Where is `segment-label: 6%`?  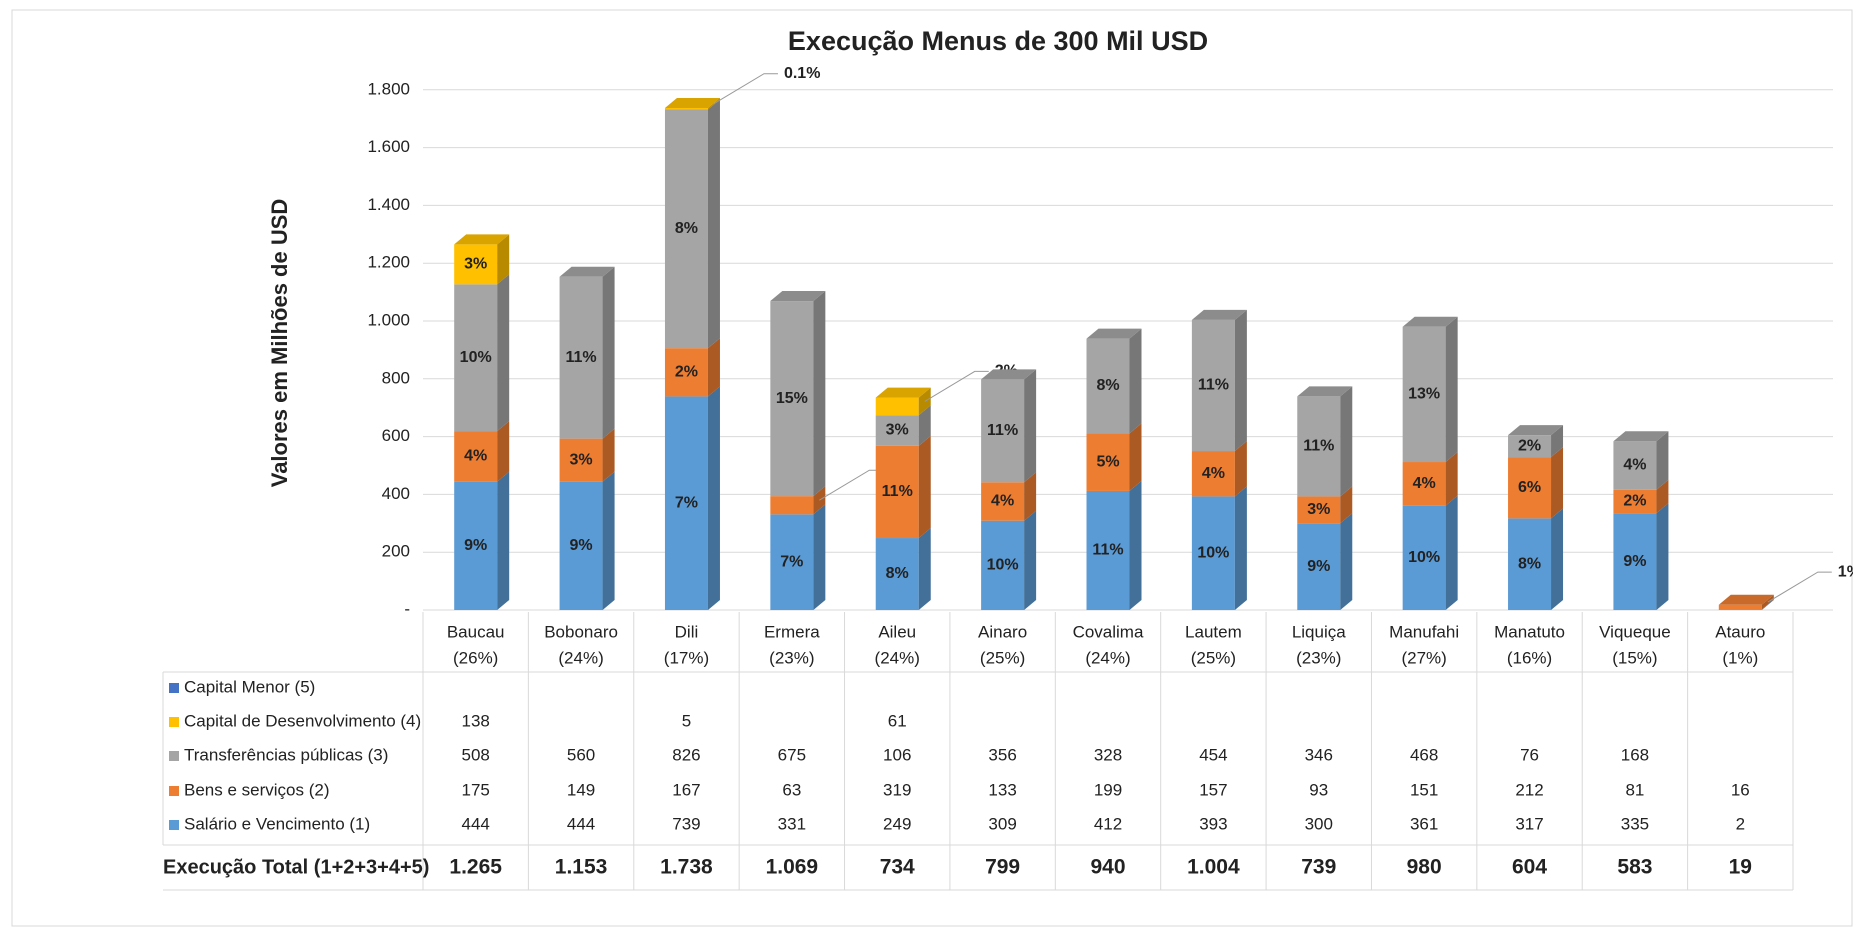 segment-label: 6% is located at coordinates (1529, 487).